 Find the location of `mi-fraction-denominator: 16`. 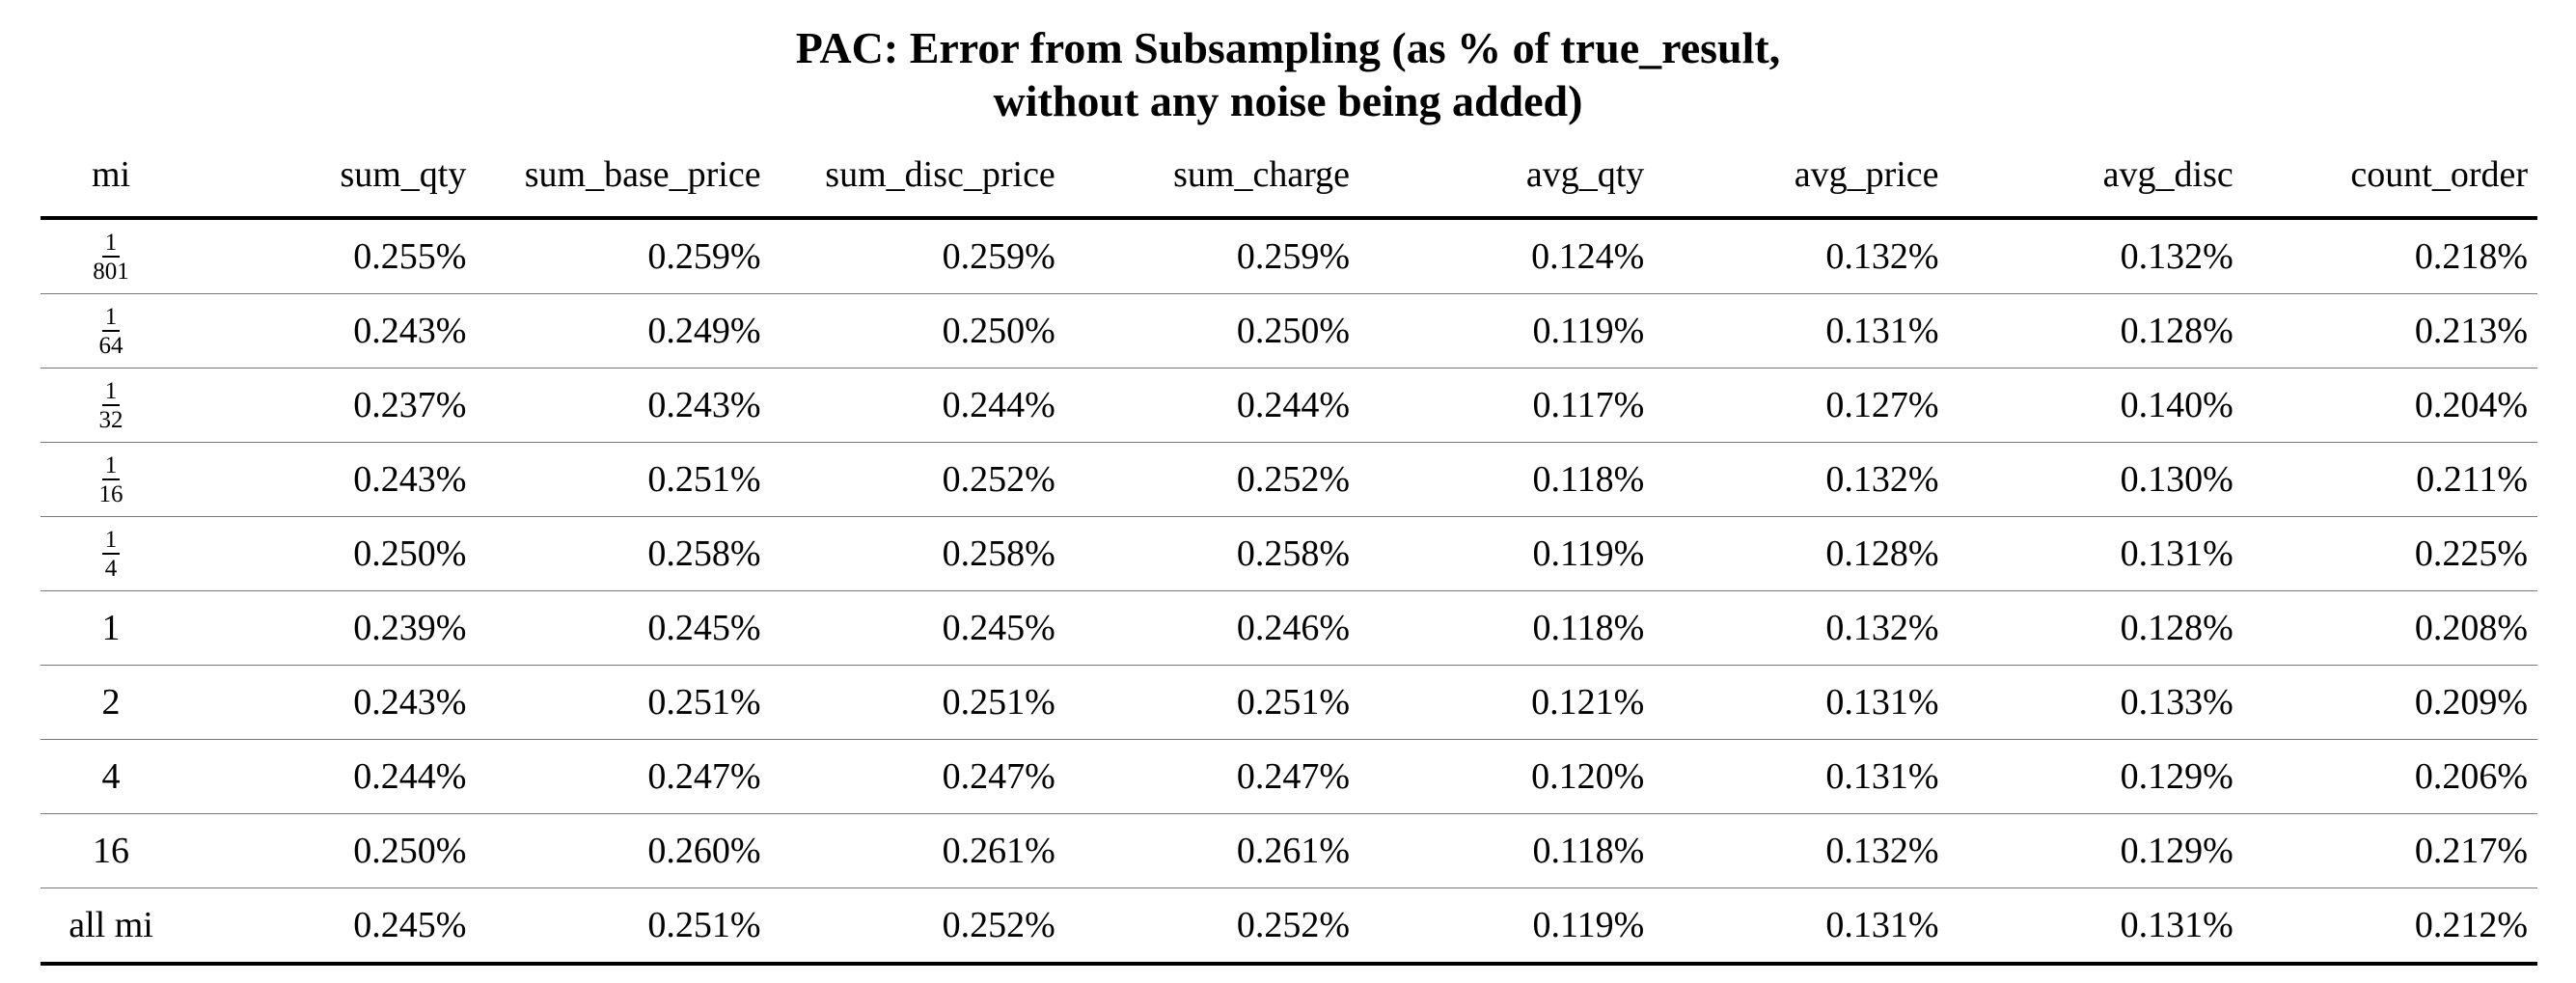

mi-fraction-denominator: 16 is located at coordinates (111, 494).